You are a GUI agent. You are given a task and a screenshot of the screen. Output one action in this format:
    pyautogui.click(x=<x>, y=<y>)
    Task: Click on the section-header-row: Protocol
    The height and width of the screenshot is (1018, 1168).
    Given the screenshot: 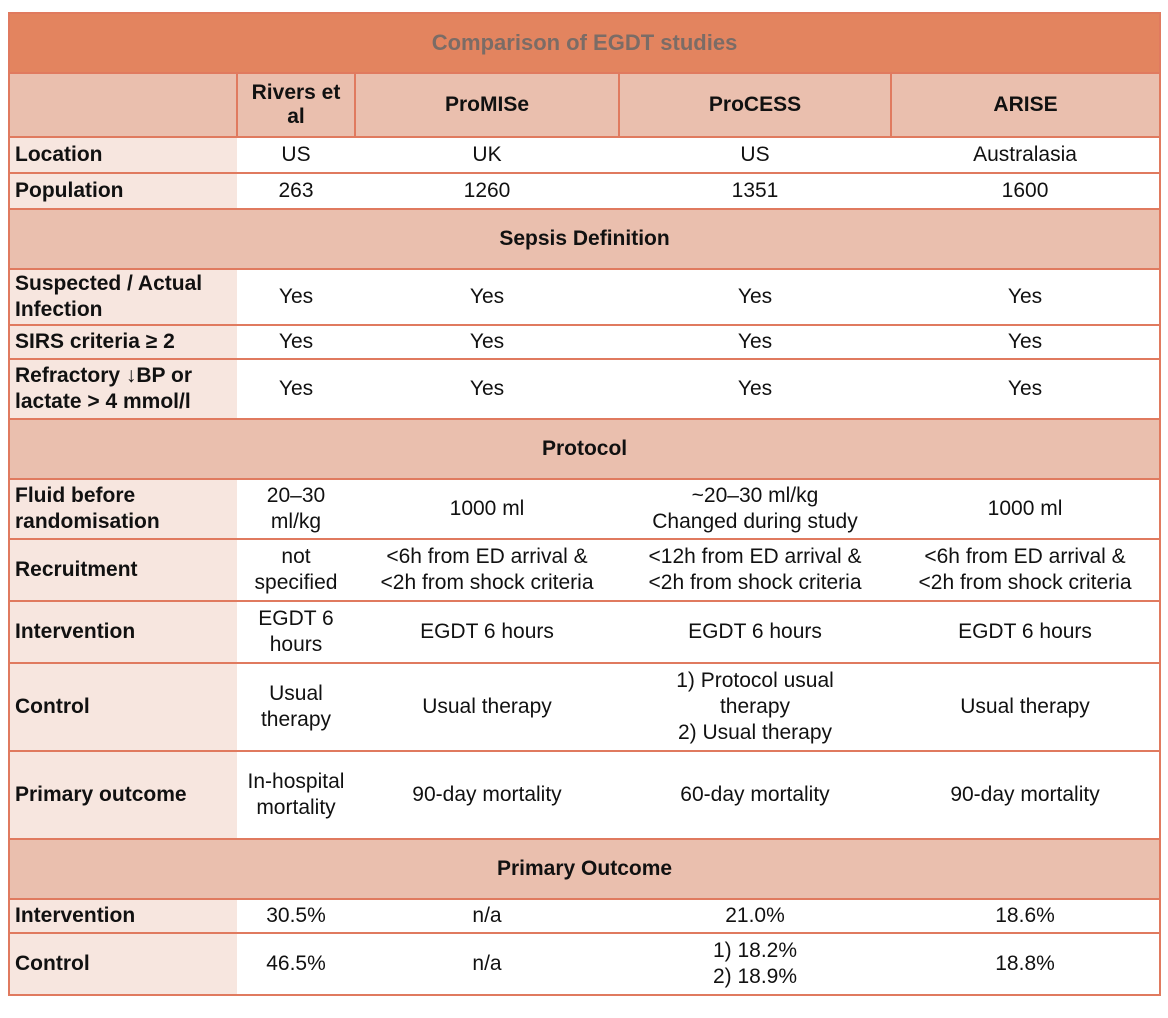 What is the action you would take?
    pyautogui.click(x=584, y=449)
    